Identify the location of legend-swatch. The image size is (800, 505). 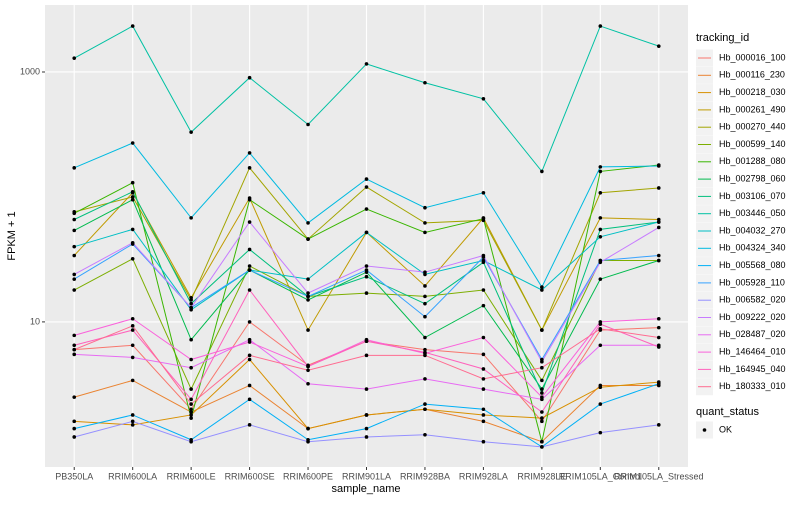
(704, 430).